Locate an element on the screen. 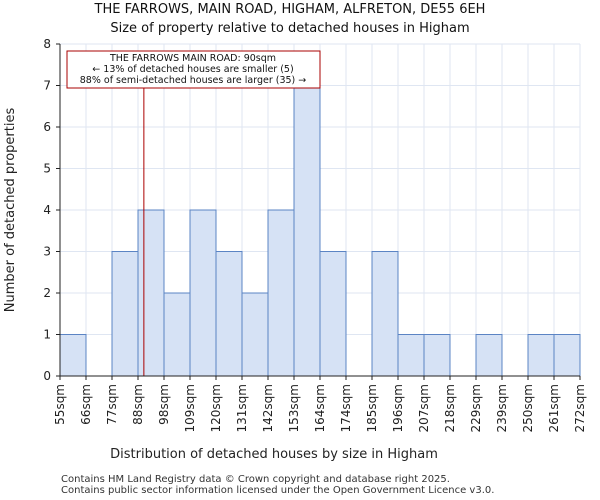  y-tick-label-0: 0 is located at coordinates (47, 376).